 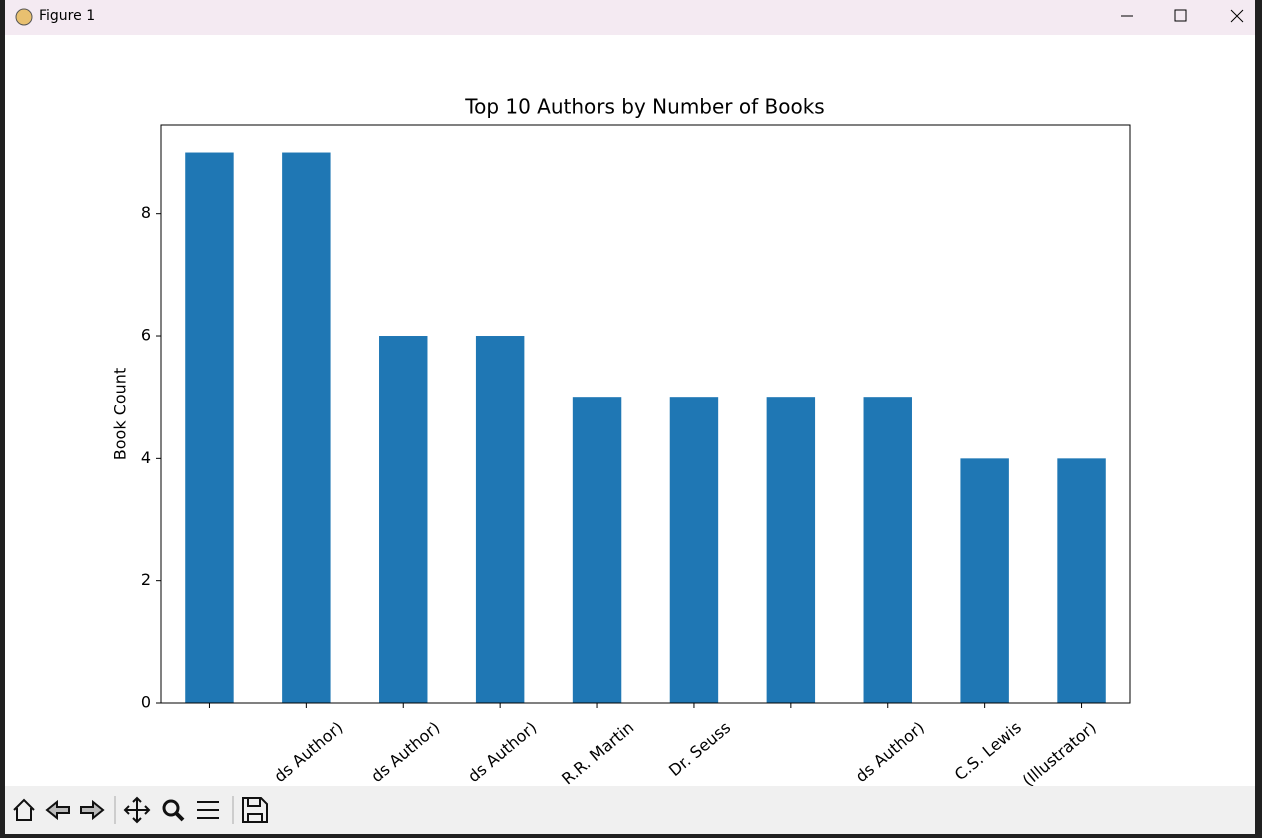 What do you see at coordinates (1237, 16) in the screenshot?
I see `close-button` at bounding box center [1237, 16].